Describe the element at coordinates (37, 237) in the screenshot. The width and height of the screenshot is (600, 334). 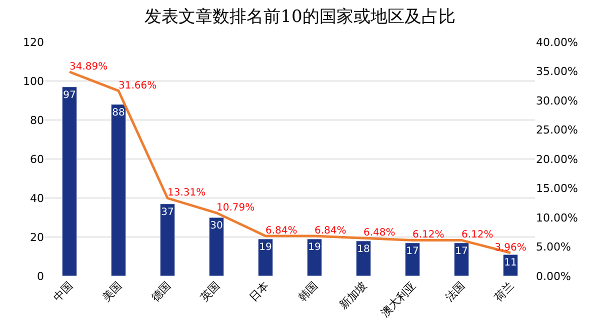
I see `y-tick-label: 20` at that location.